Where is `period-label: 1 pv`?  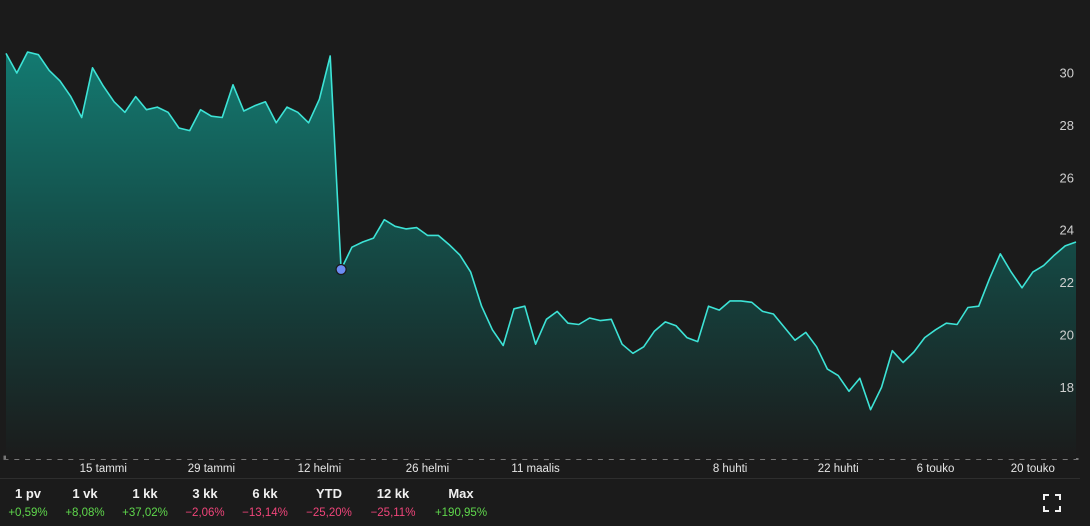
period-label: 1 pv is located at coordinates (27, 493).